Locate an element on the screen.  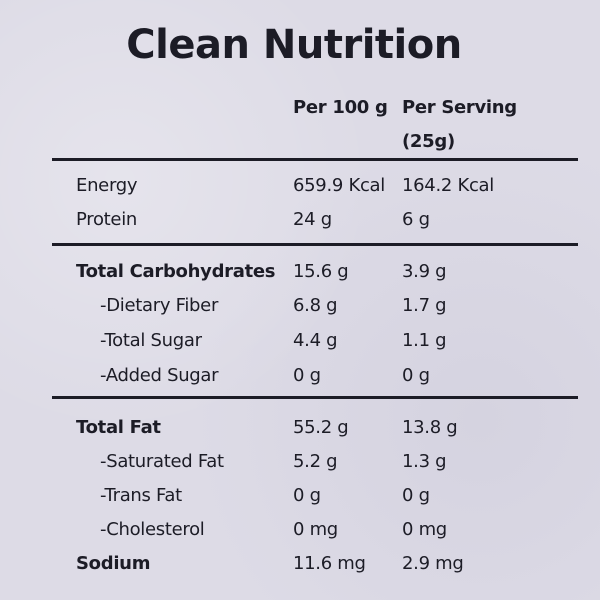
per-serving-value: 1.1 g is located at coordinates (424, 340).